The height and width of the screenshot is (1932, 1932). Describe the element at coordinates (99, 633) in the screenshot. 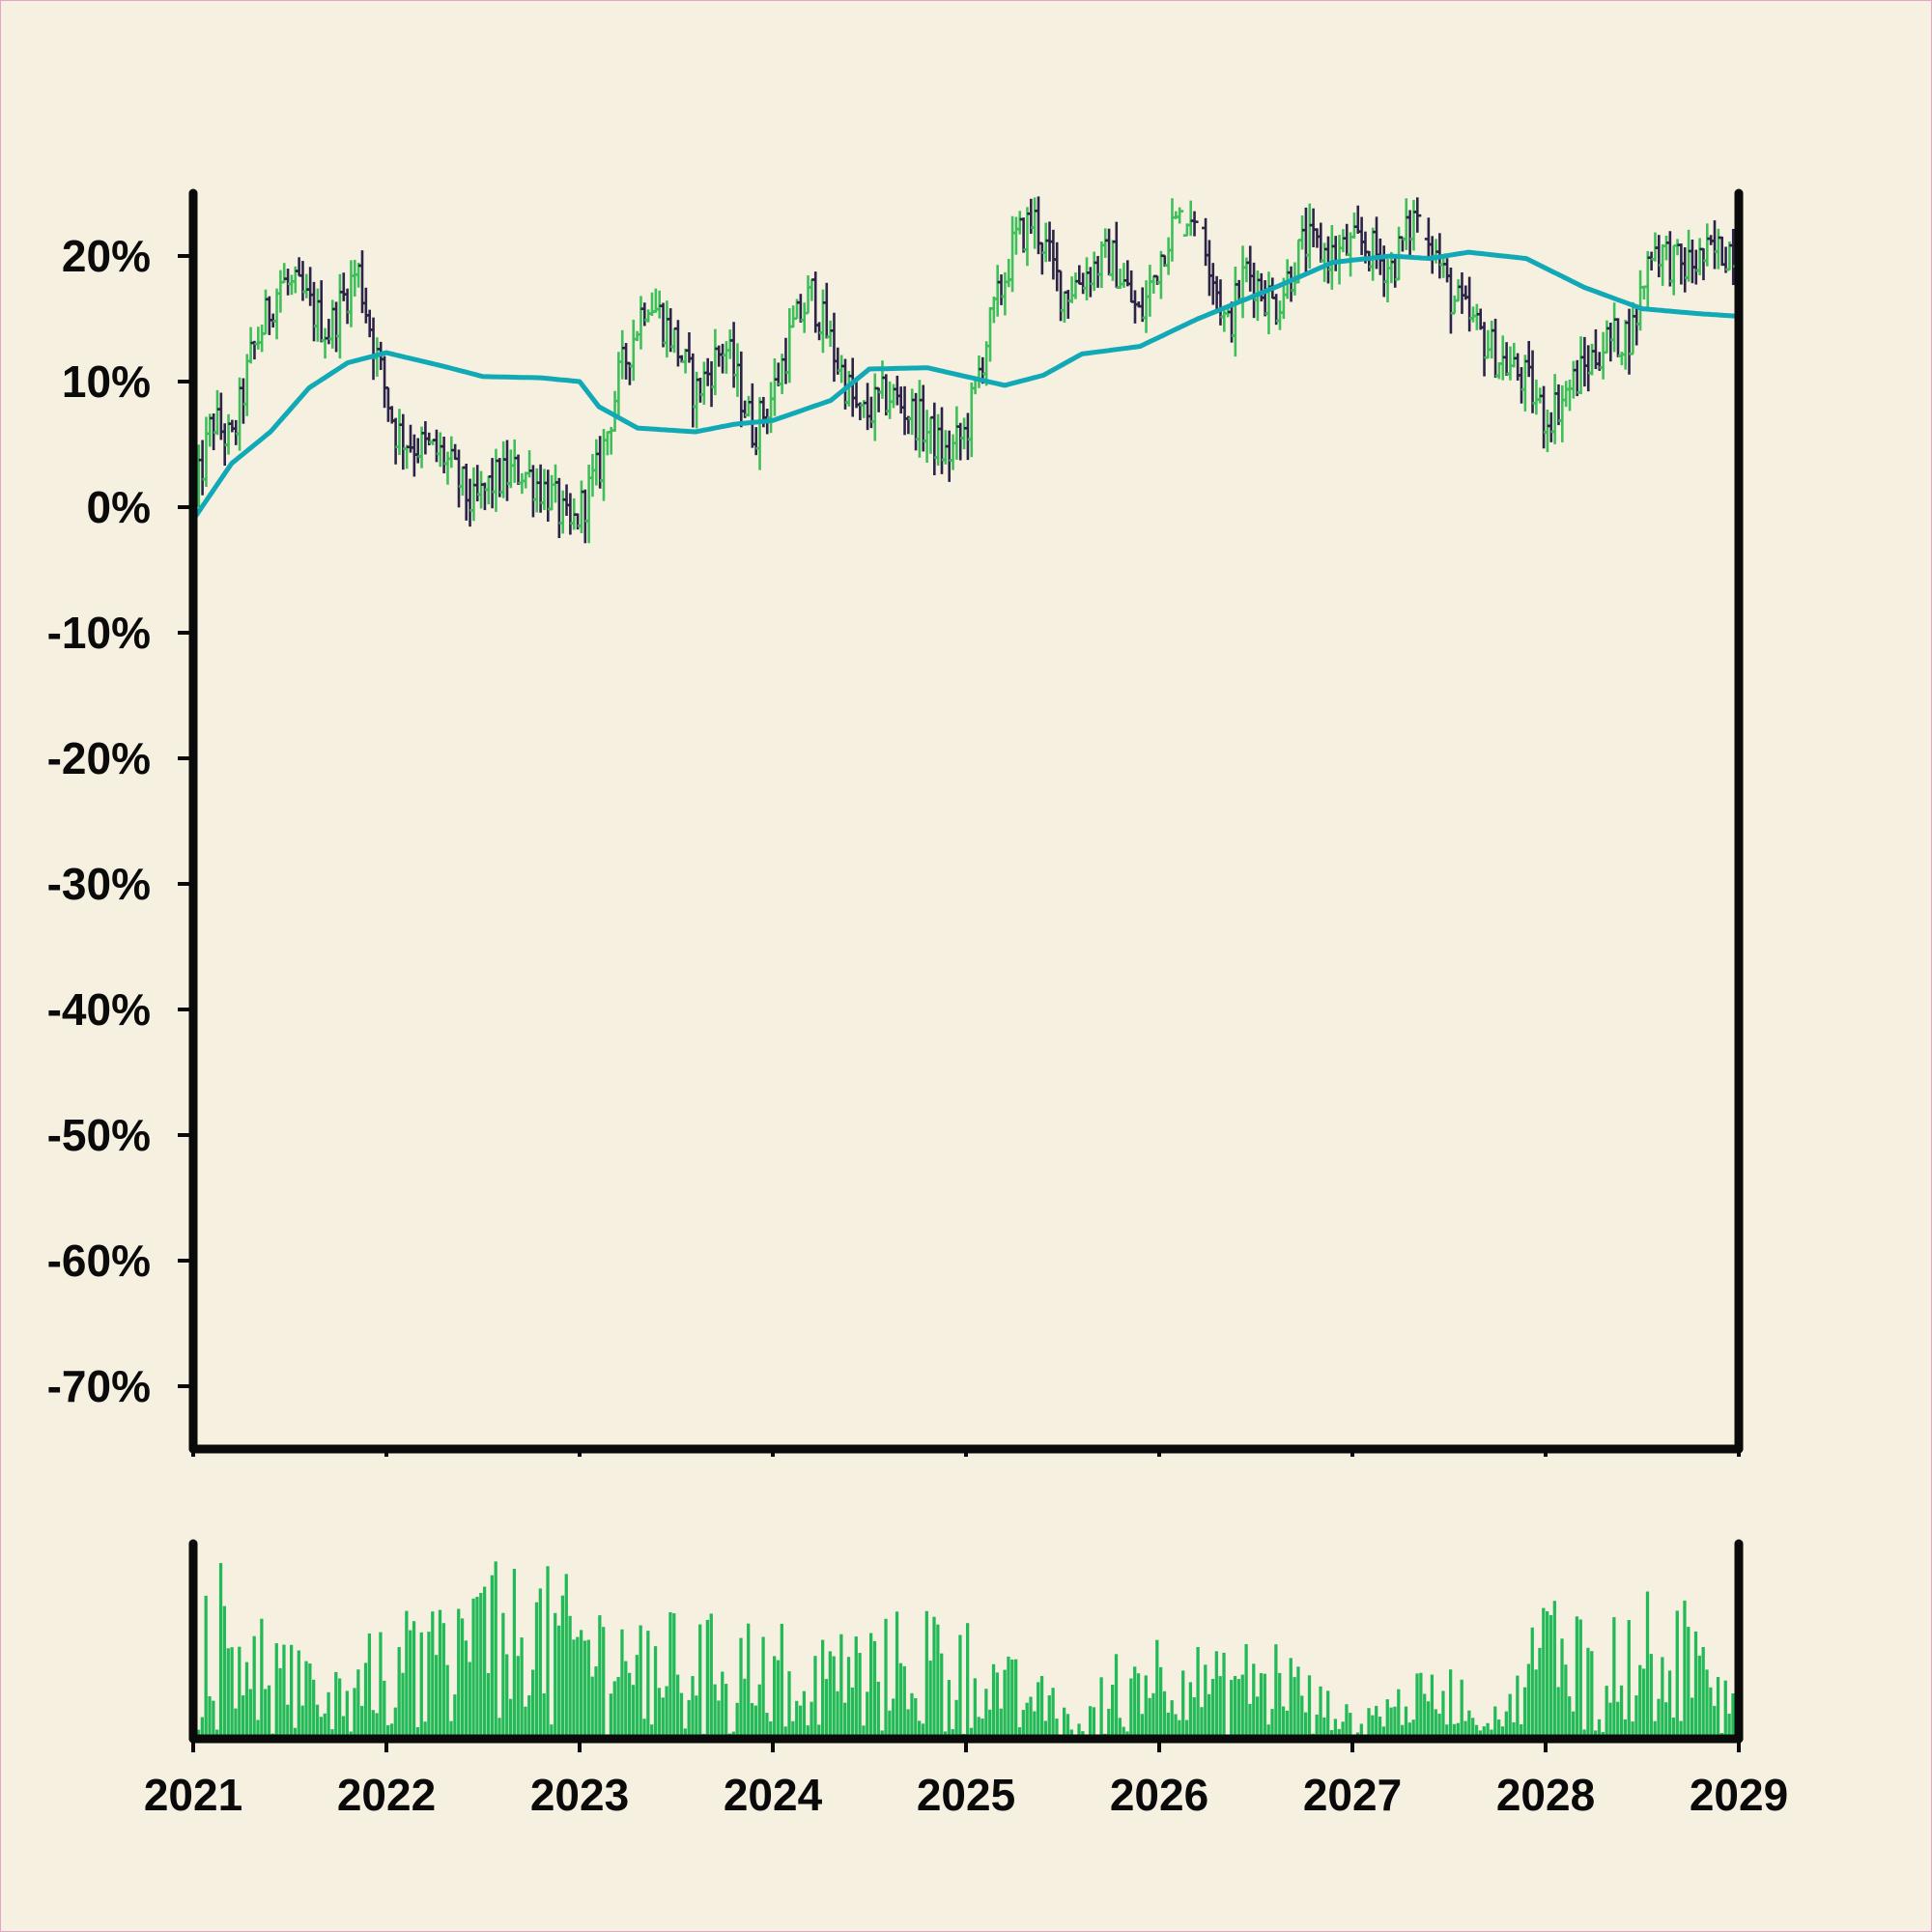

I see `y-tick-label: -10%` at that location.